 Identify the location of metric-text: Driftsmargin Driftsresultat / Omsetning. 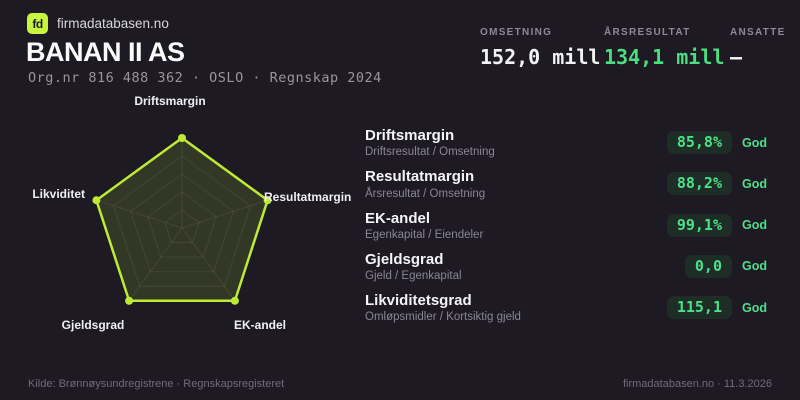
(430, 142).